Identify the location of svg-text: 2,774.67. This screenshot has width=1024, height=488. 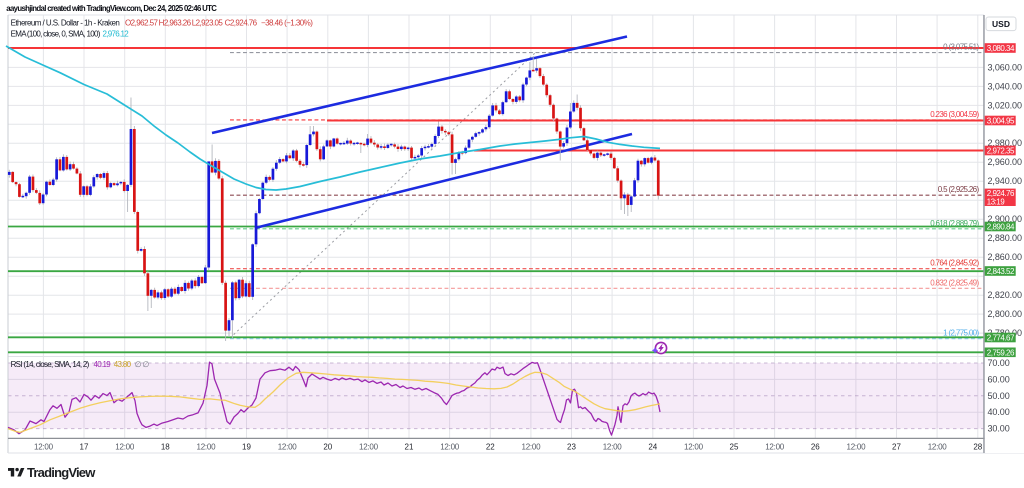
(1001, 338).